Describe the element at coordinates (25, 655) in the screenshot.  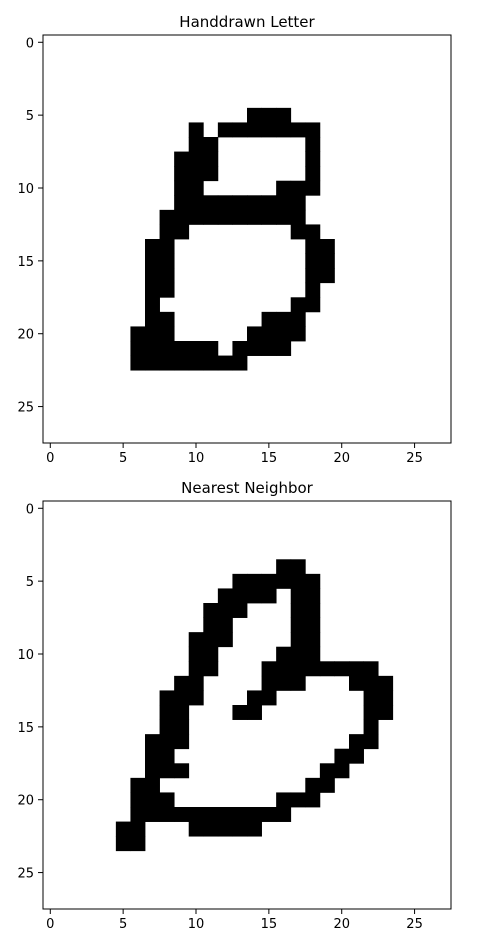
I see `y-tick-label: 10` at that location.